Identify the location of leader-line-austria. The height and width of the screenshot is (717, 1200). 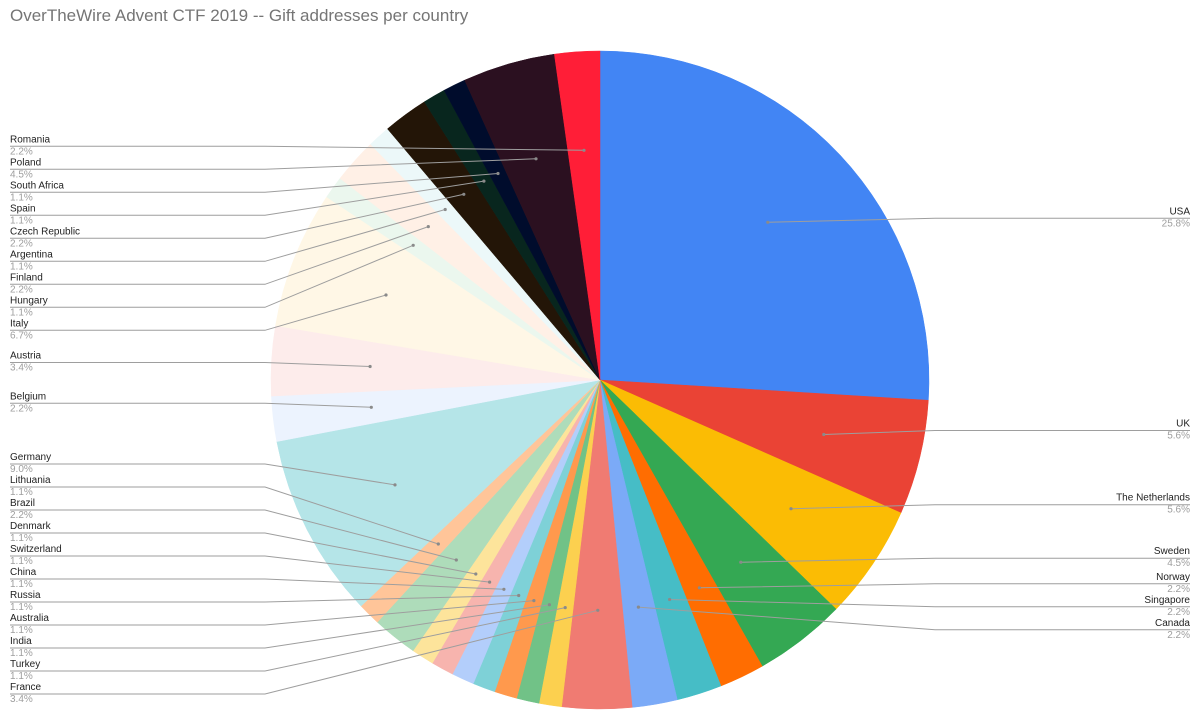
(190, 364).